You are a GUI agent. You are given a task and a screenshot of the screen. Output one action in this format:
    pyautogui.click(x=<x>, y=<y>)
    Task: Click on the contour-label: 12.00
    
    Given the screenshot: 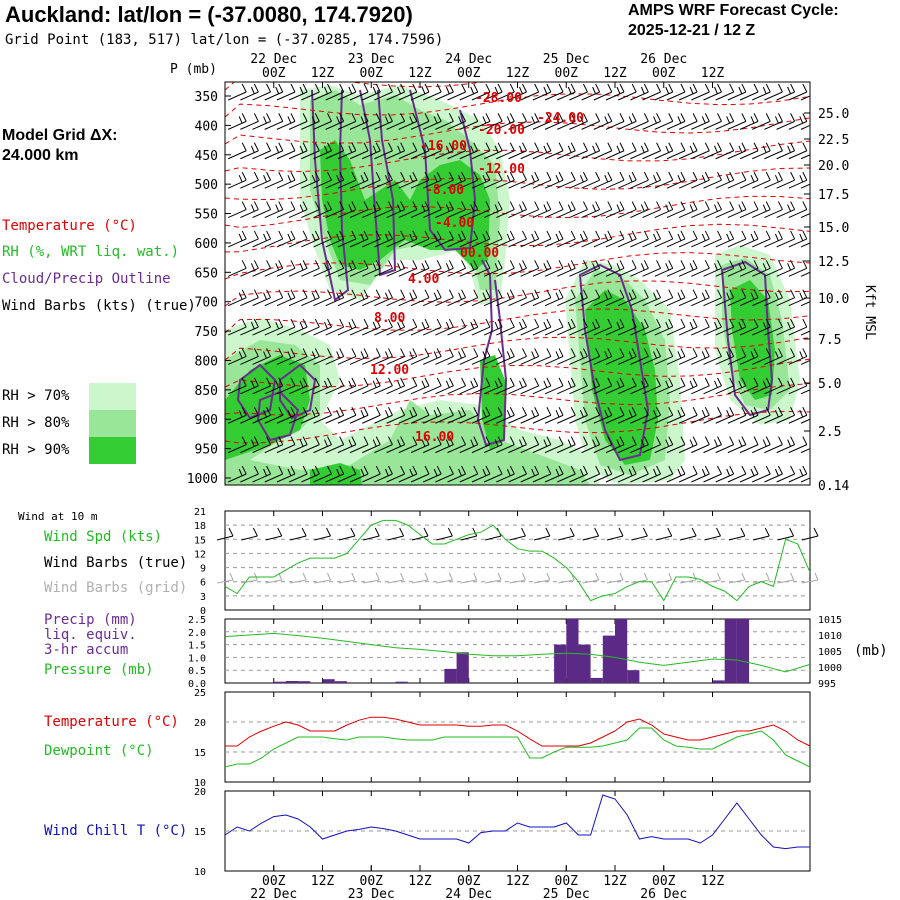 What is the action you would take?
    pyautogui.click(x=389, y=370)
    